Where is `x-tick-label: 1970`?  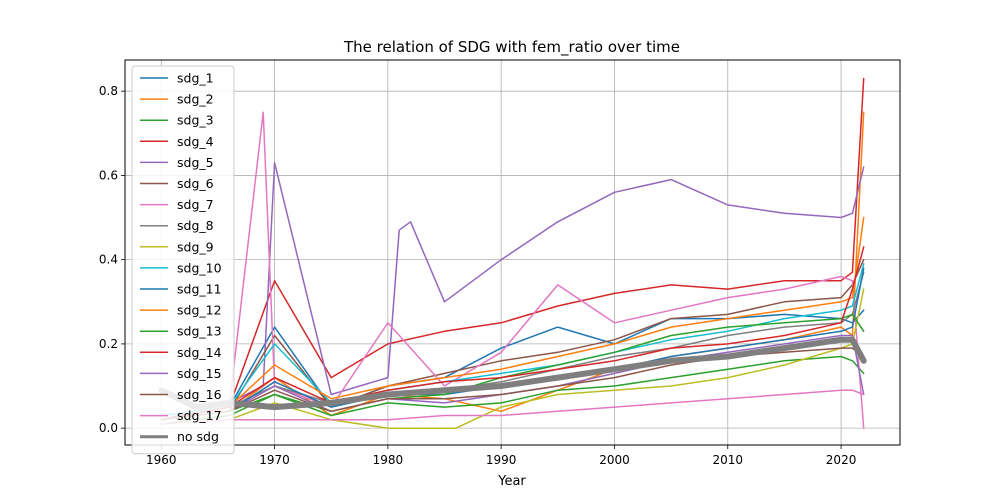 x-tick-label: 1970 is located at coordinates (274, 460).